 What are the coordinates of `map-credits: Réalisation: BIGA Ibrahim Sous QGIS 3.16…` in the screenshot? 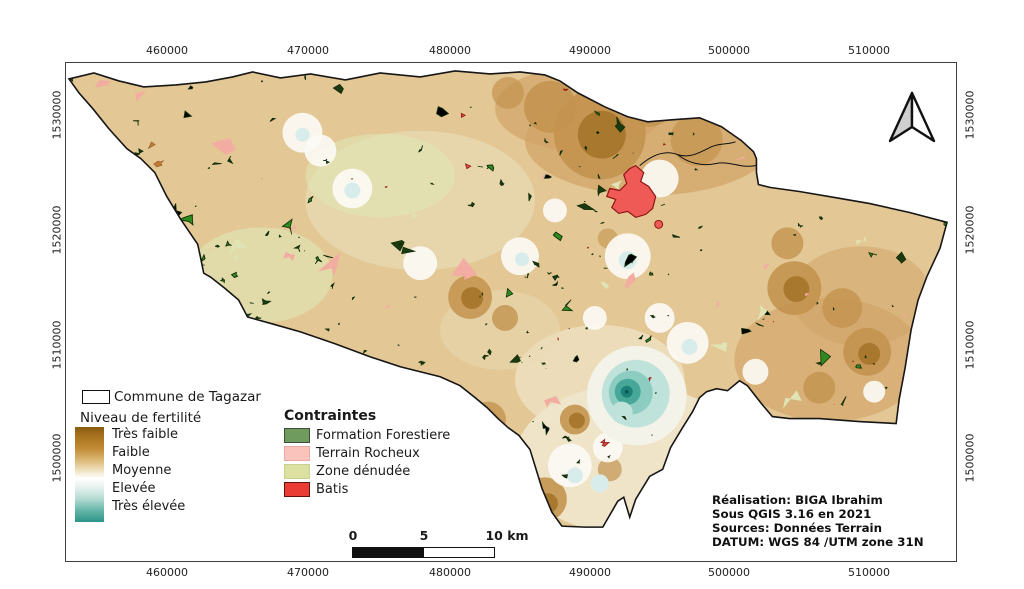 It's located at (818, 521).